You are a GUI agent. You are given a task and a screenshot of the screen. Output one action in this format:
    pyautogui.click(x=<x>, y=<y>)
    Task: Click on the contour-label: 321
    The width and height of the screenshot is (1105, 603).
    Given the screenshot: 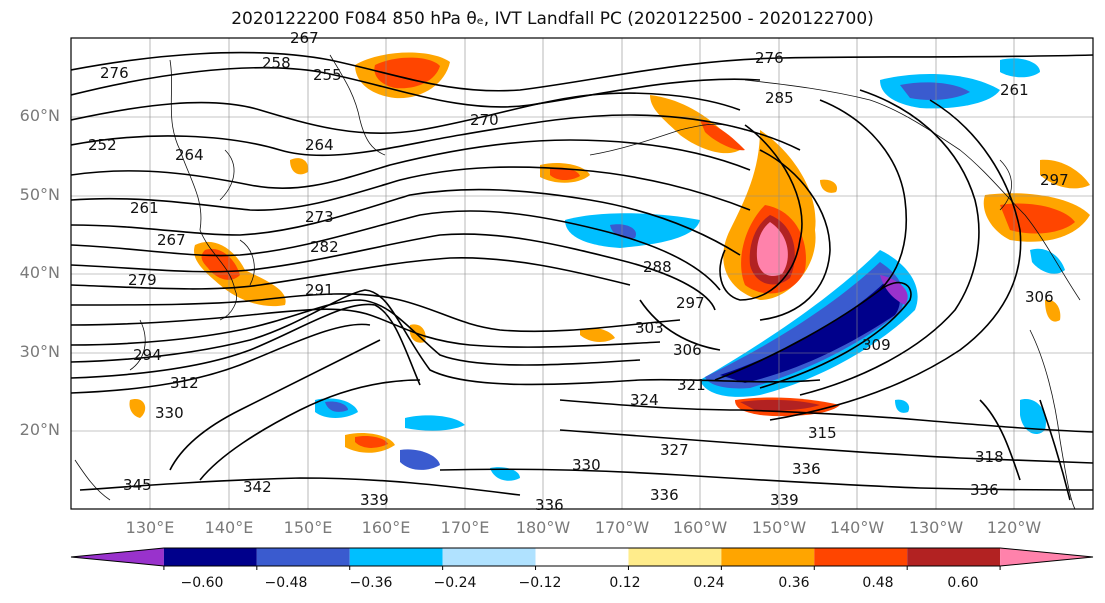 What is the action you would take?
    pyautogui.click(x=691, y=385)
    